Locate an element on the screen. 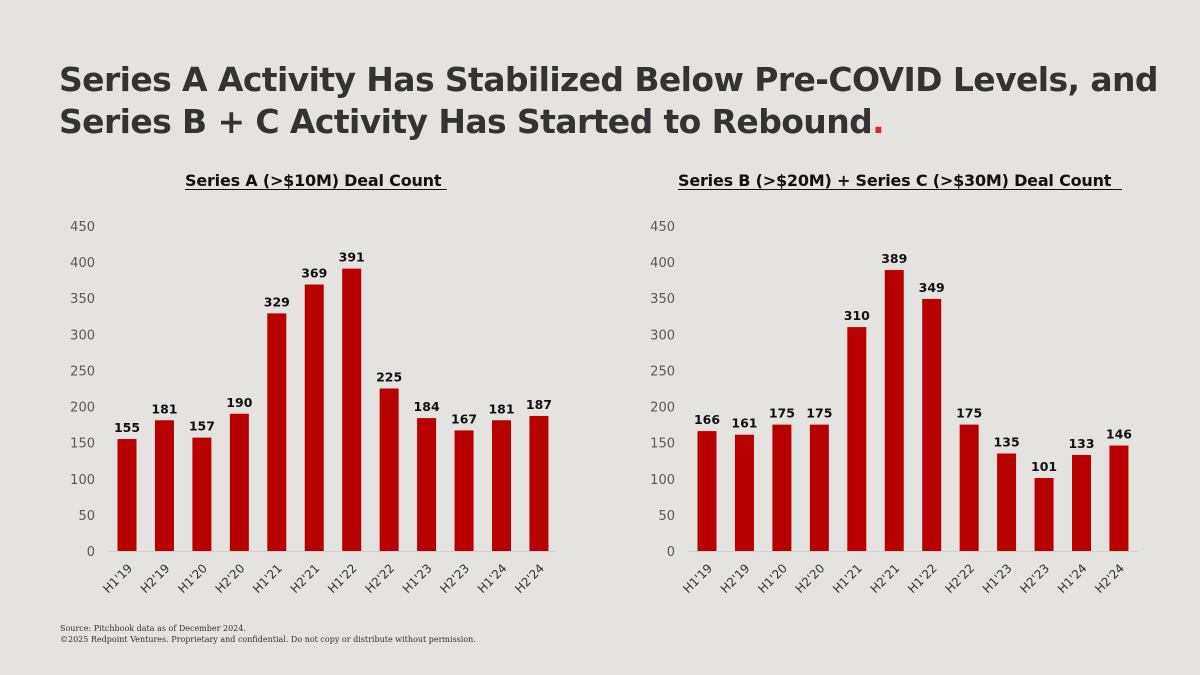  x-tick-label: H1'22 is located at coordinates (922, 578).